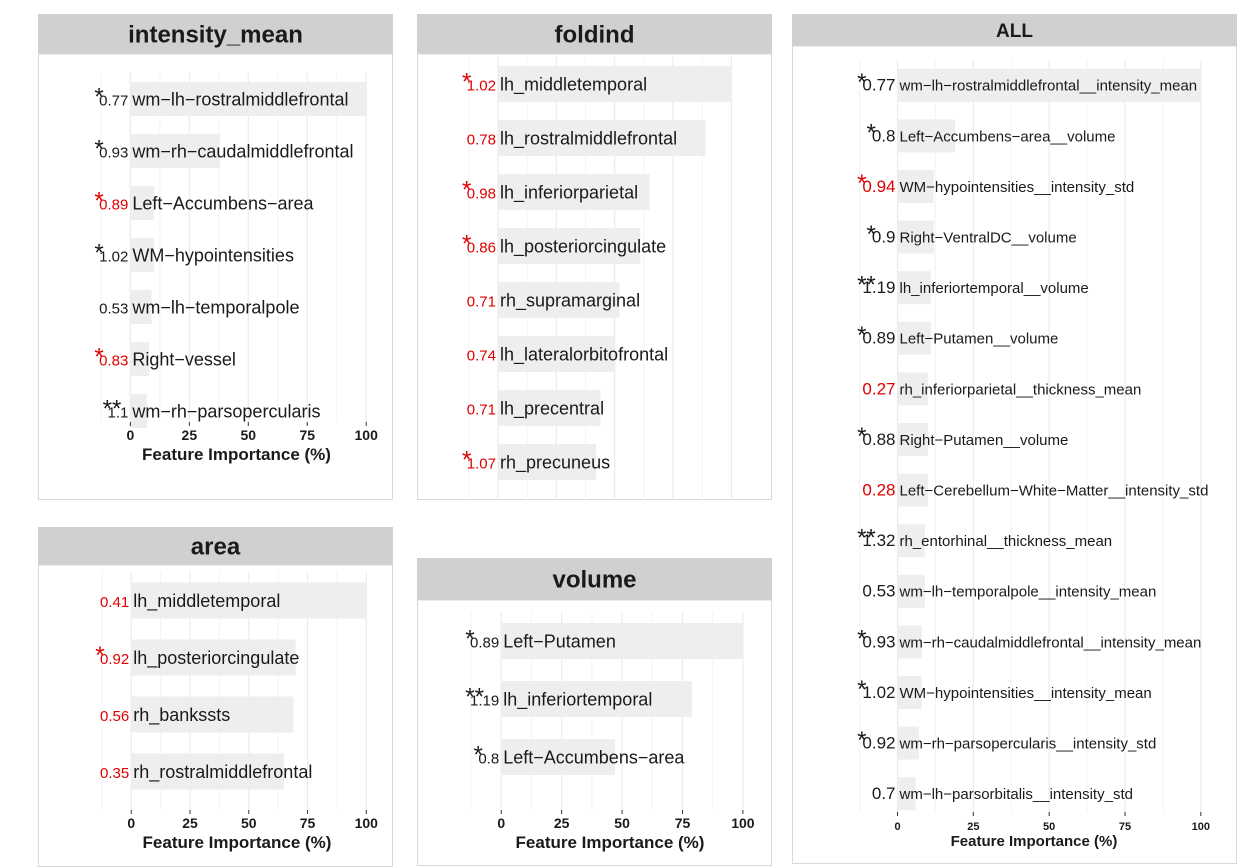 This screenshot has height=867, width=1239. I want to click on bar-label: Right−vessel, so click(184, 359).